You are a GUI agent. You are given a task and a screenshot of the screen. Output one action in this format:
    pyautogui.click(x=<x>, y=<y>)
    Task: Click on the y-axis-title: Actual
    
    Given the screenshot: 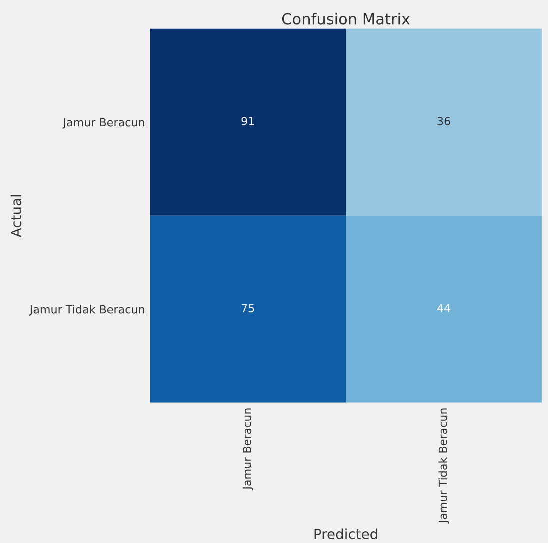 What is the action you would take?
    pyautogui.click(x=16, y=216)
    